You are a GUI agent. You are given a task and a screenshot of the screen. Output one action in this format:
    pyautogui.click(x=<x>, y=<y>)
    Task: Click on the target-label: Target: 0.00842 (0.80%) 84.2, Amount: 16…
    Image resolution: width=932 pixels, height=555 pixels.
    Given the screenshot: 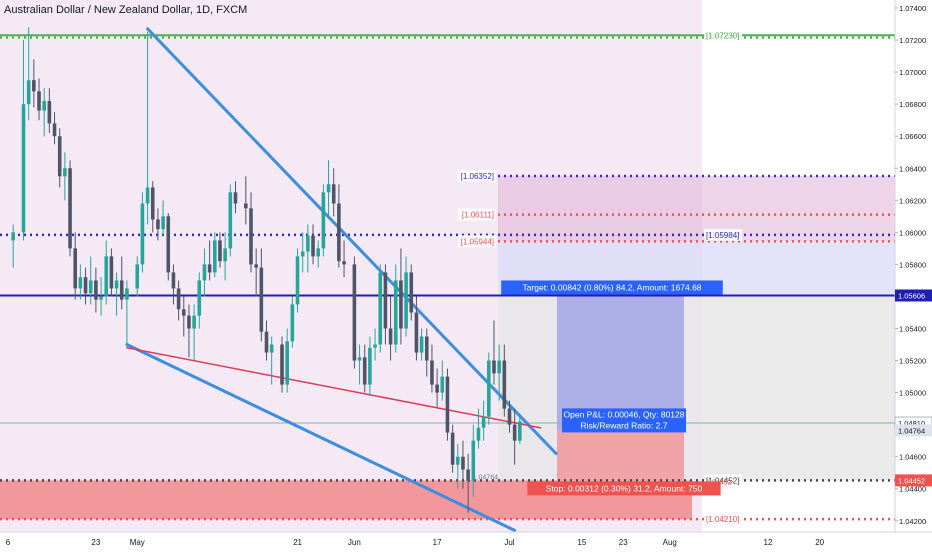 What is the action you would take?
    pyautogui.click(x=611, y=287)
    